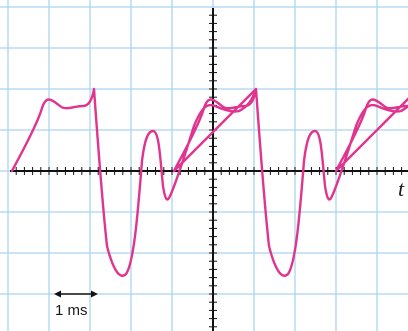 The image size is (408, 331). I want to click on scale-bar: 1 ms, so click(76, 304).